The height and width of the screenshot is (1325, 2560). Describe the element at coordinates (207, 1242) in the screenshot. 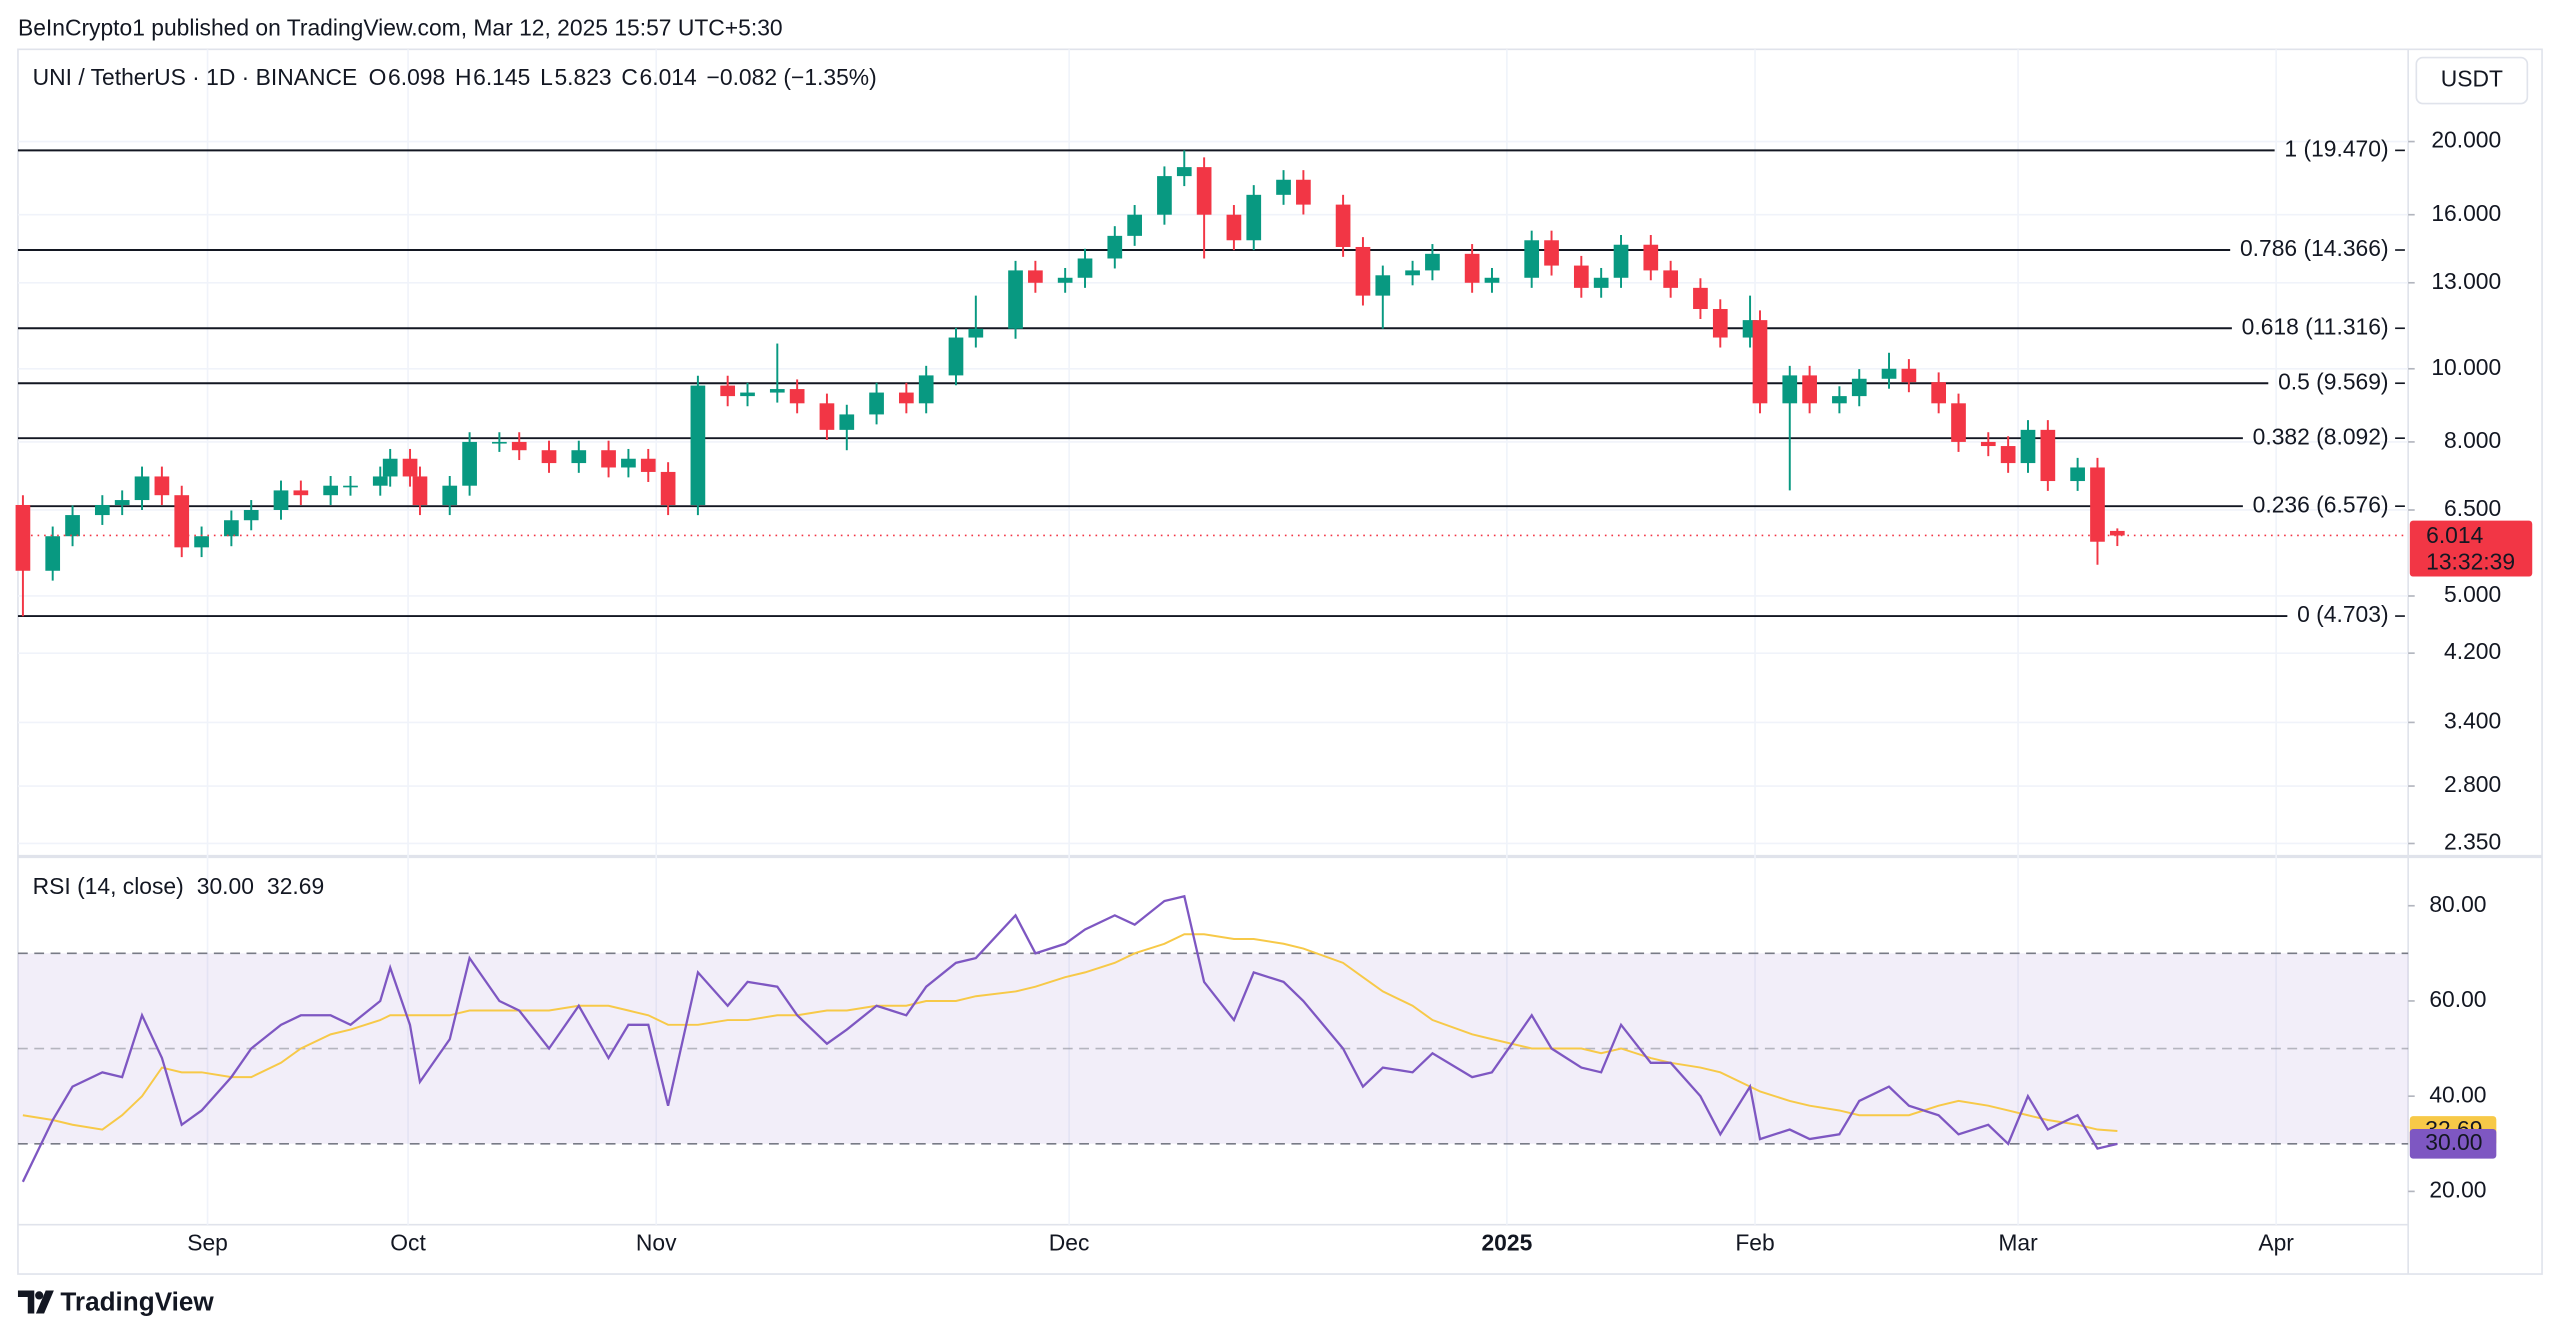

I see `x-tick-label: Sep` at that location.